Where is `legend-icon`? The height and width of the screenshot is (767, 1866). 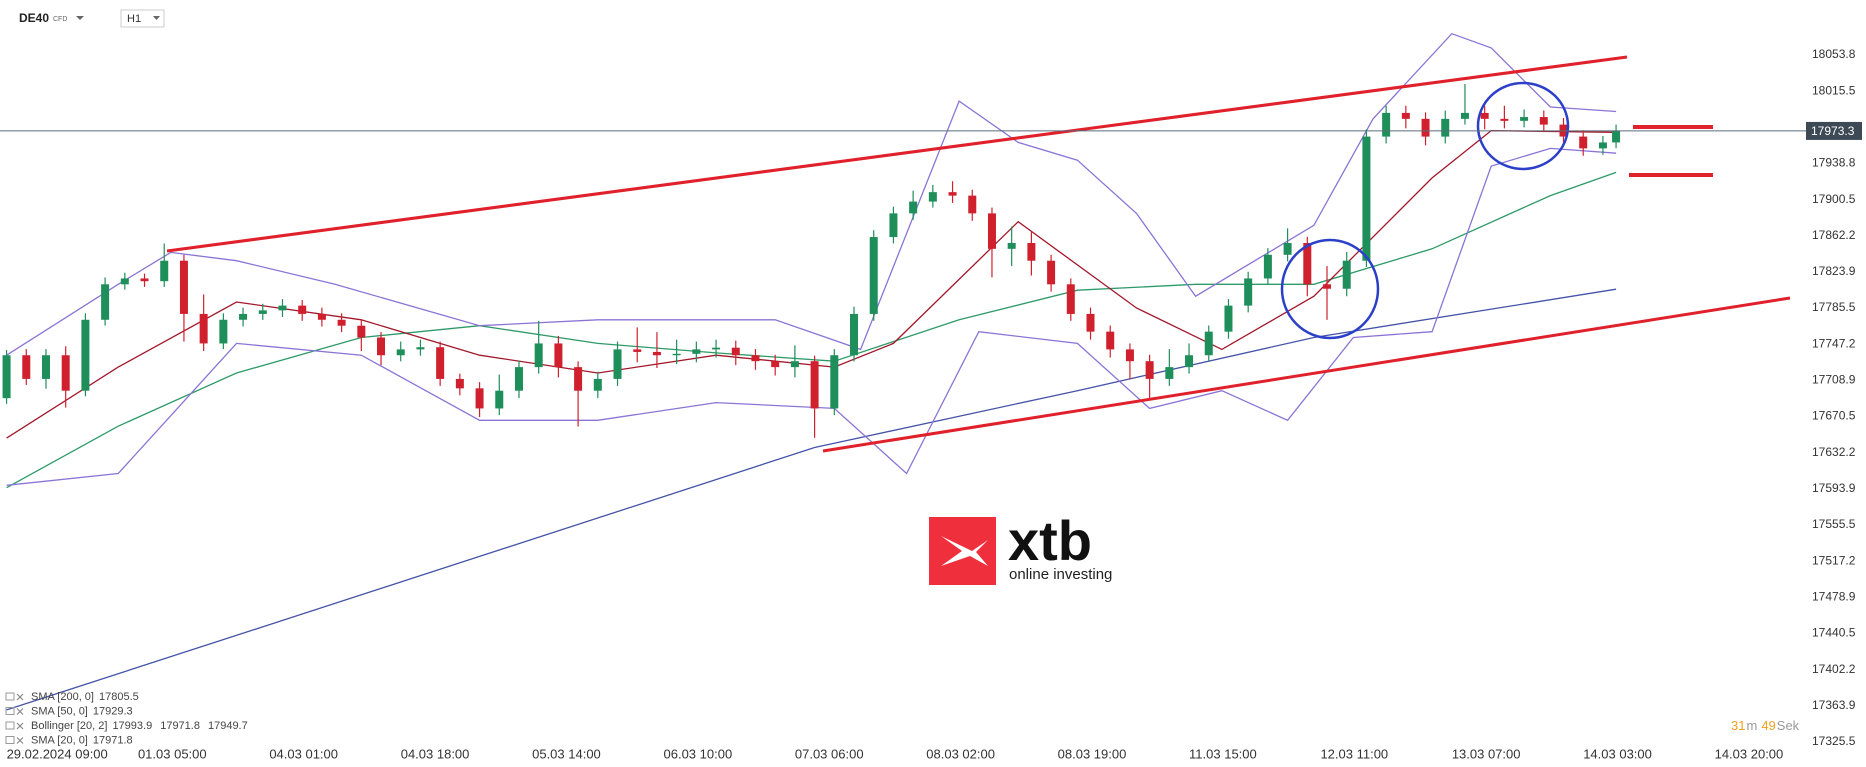 legend-icon is located at coordinates (10, 725).